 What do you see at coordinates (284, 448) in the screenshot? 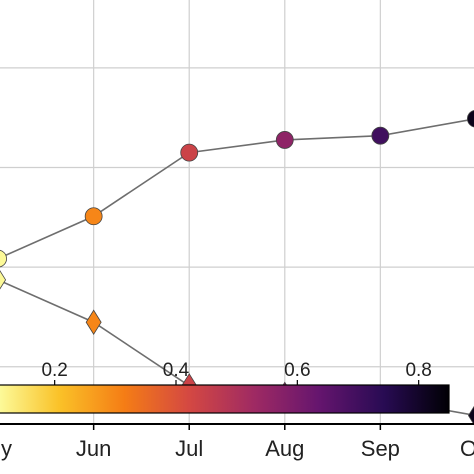
I see `x-tick-label: Aug` at bounding box center [284, 448].